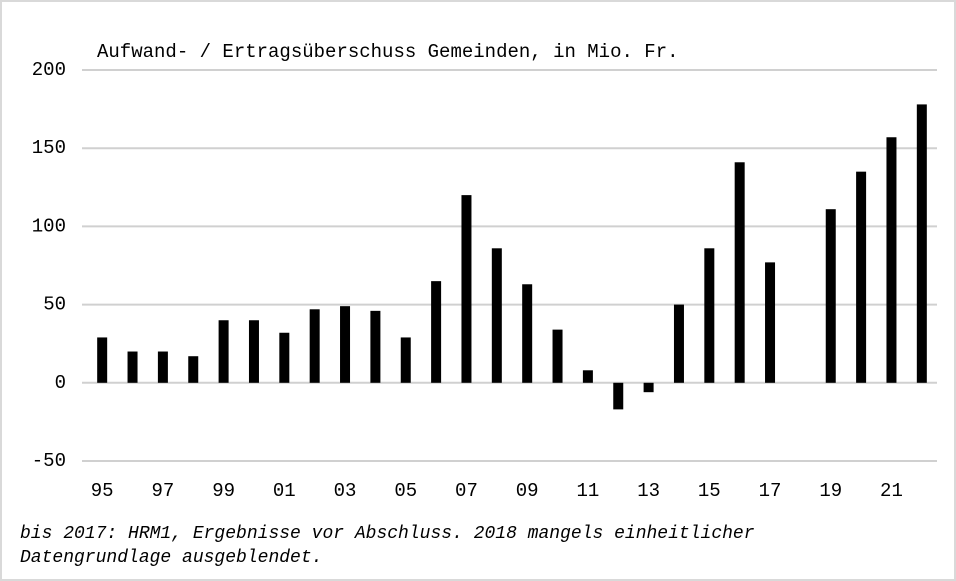 This screenshot has width=956, height=581. Describe the element at coordinates (345, 491) in the screenshot. I see `x-tick-label: 03` at that location.